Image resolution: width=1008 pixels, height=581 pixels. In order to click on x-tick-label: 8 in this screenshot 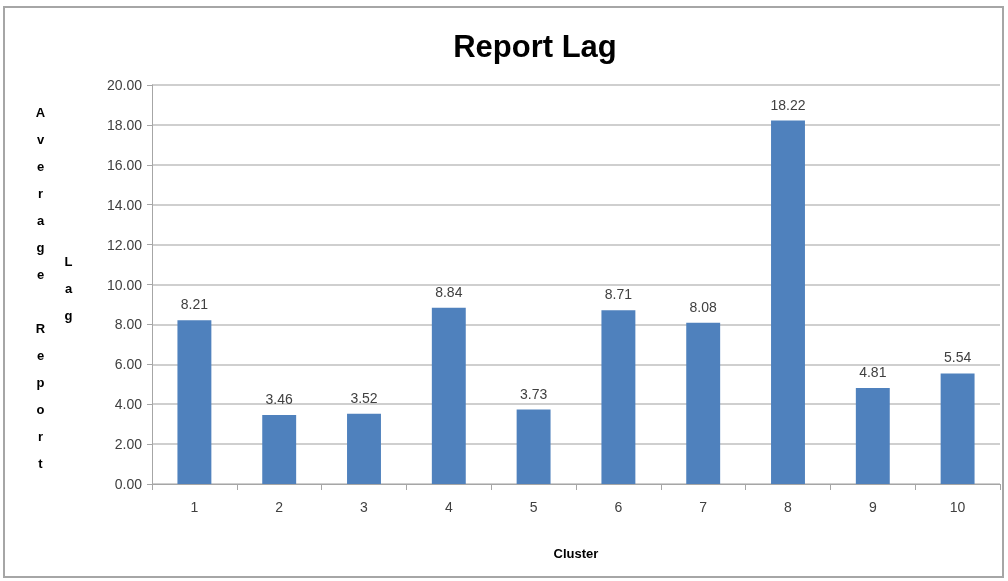, I will do `click(788, 507)`.